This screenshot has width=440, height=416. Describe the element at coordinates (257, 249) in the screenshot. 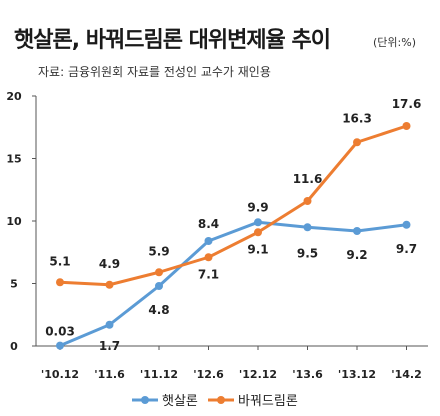

I see `data-label-bakkwo: 9.1` at that location.